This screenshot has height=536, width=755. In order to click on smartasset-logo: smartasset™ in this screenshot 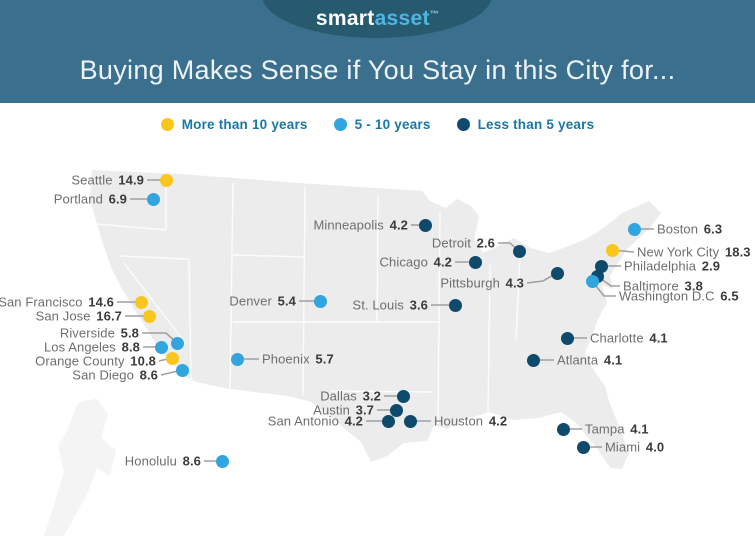, I will do `click(377, 19)`.